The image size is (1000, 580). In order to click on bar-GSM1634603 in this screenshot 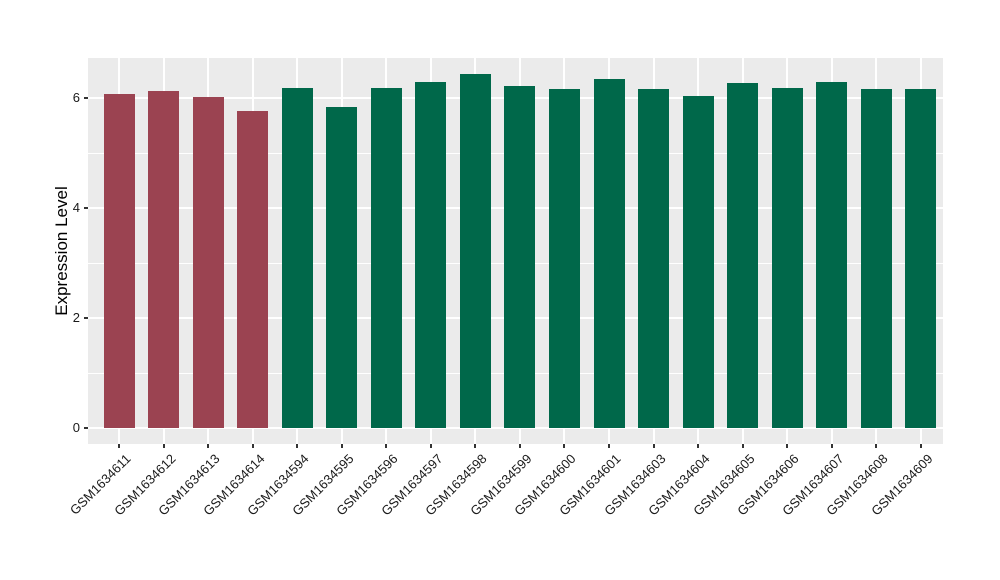, I will do `click(654, 258)`.